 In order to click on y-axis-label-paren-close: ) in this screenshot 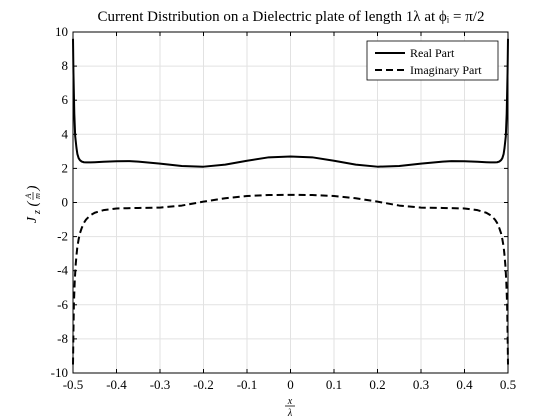, I will do `click(33, 189)`.